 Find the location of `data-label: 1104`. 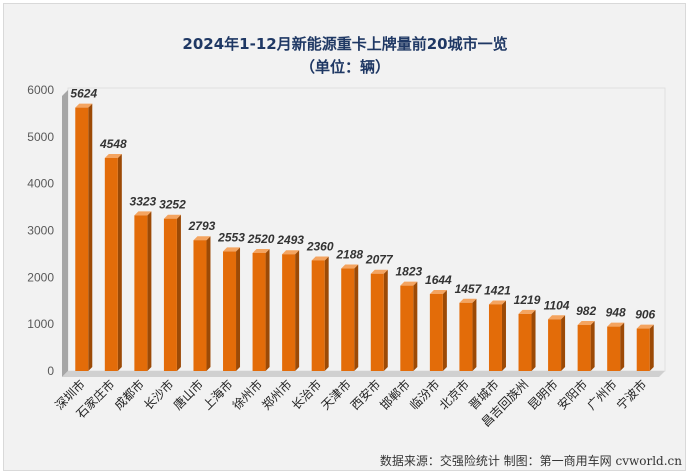

data-label: 1104 is located at coordinates (557, 305).